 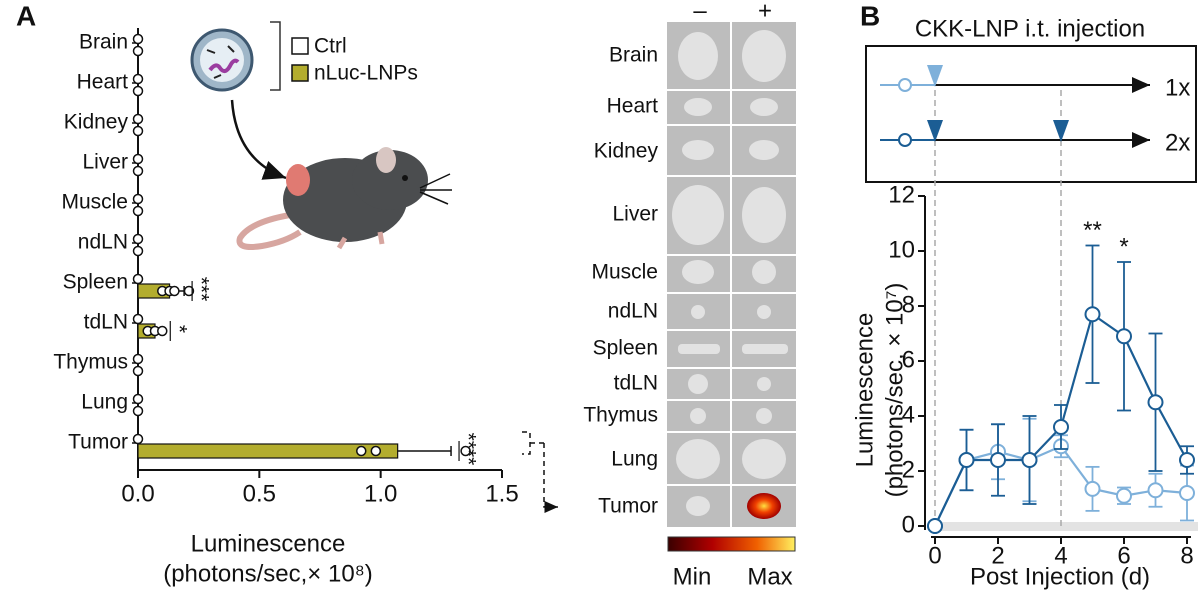 I want to click on y-axis-label: (photons/sec, × 10⁷), so click(x=894, y=390).